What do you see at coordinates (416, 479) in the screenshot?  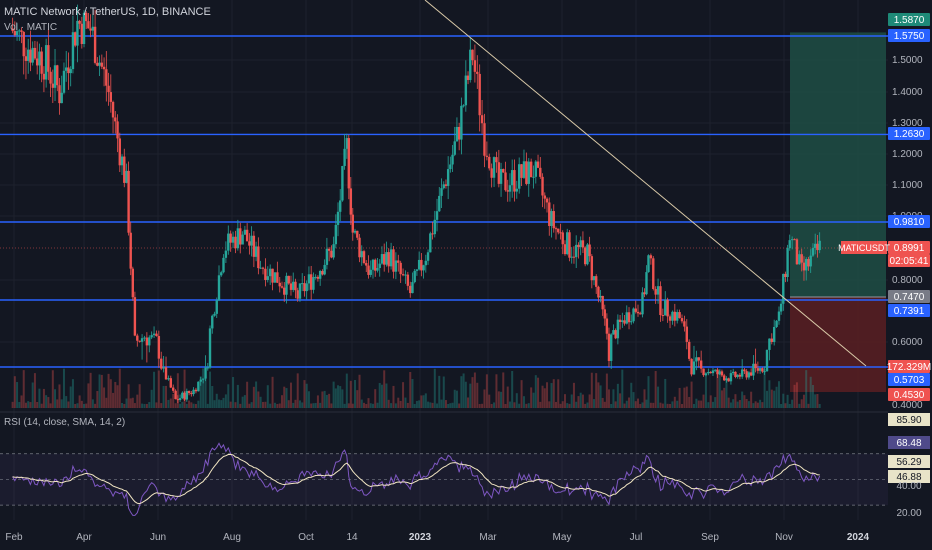 I see `rsi-line` at bounding box center [416, 479].